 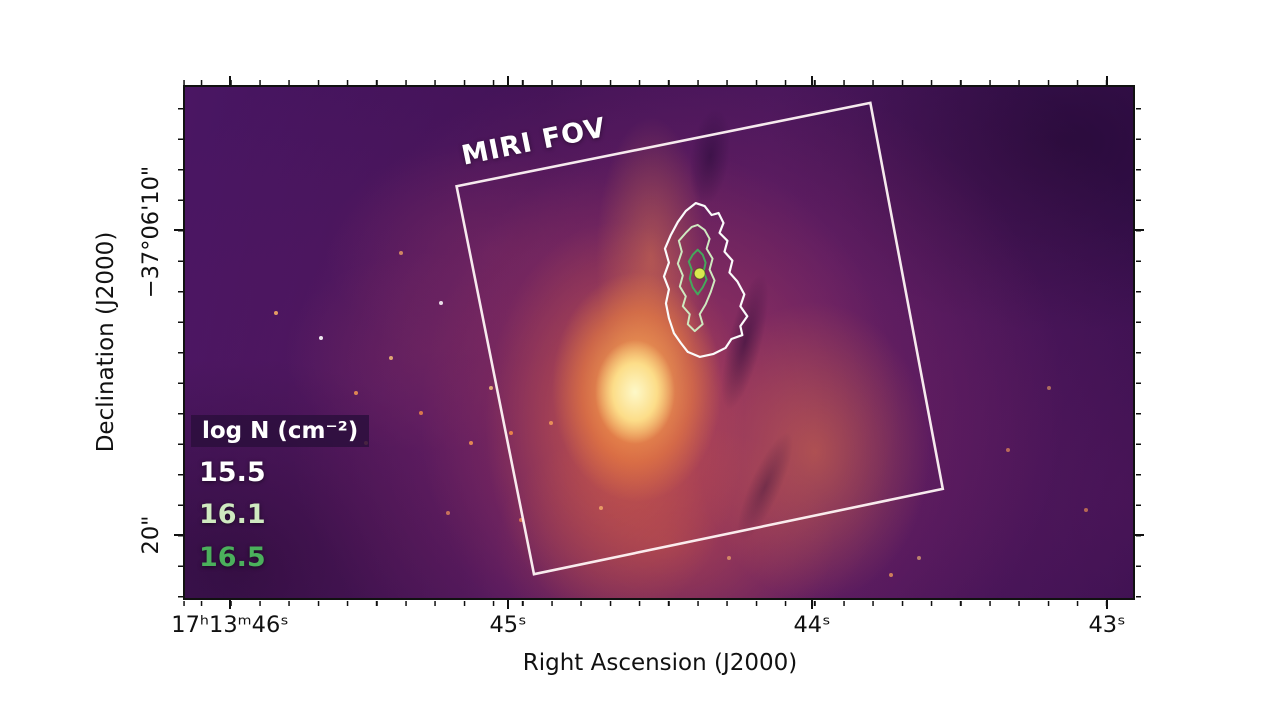 I want to click on legend-title: log N (cm⁻²), so click(x=280, y=431).